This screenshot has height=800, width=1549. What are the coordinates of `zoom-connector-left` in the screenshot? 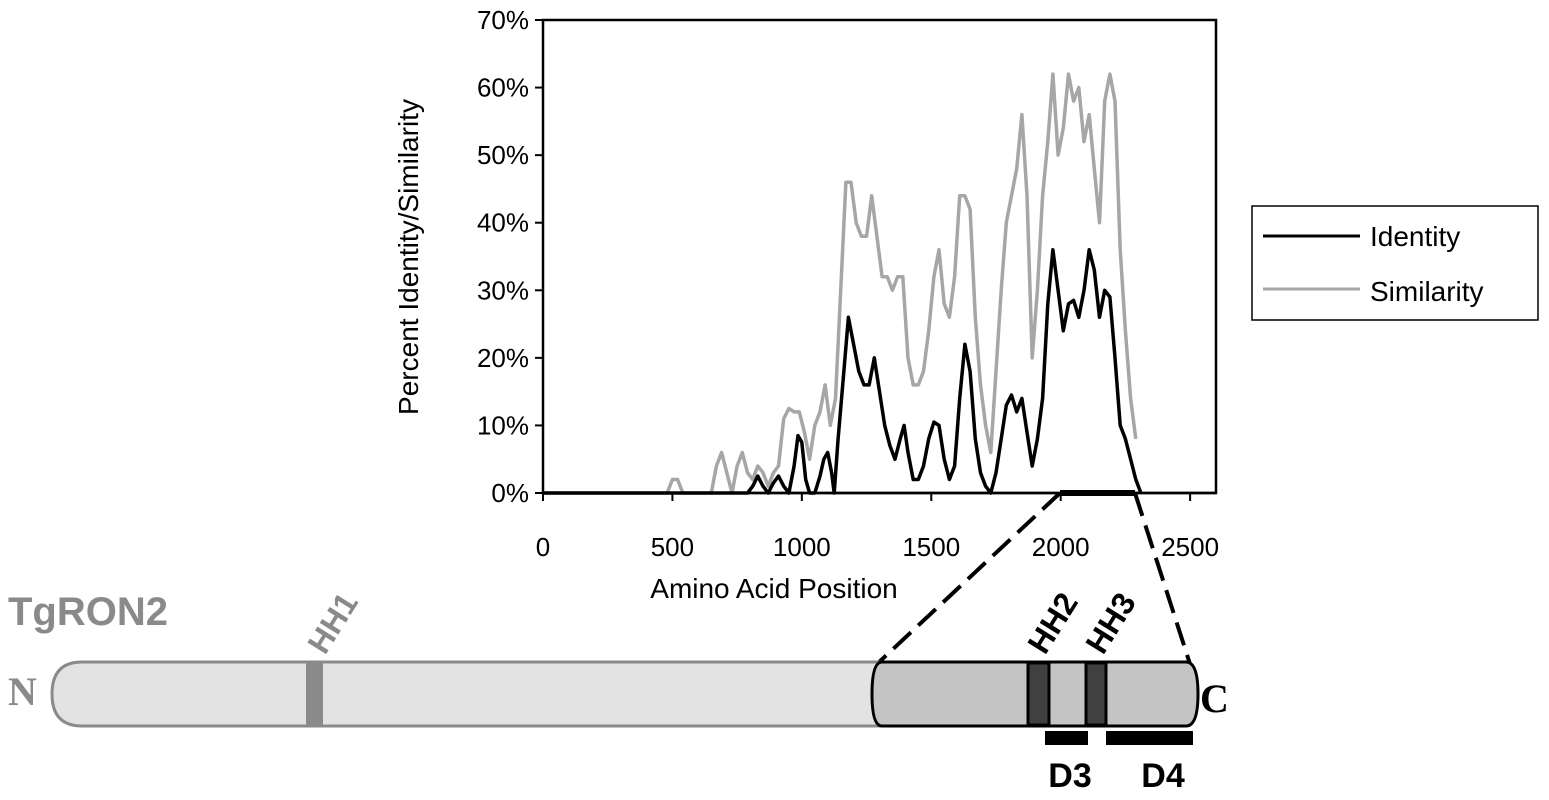 It's located at (968, 578).